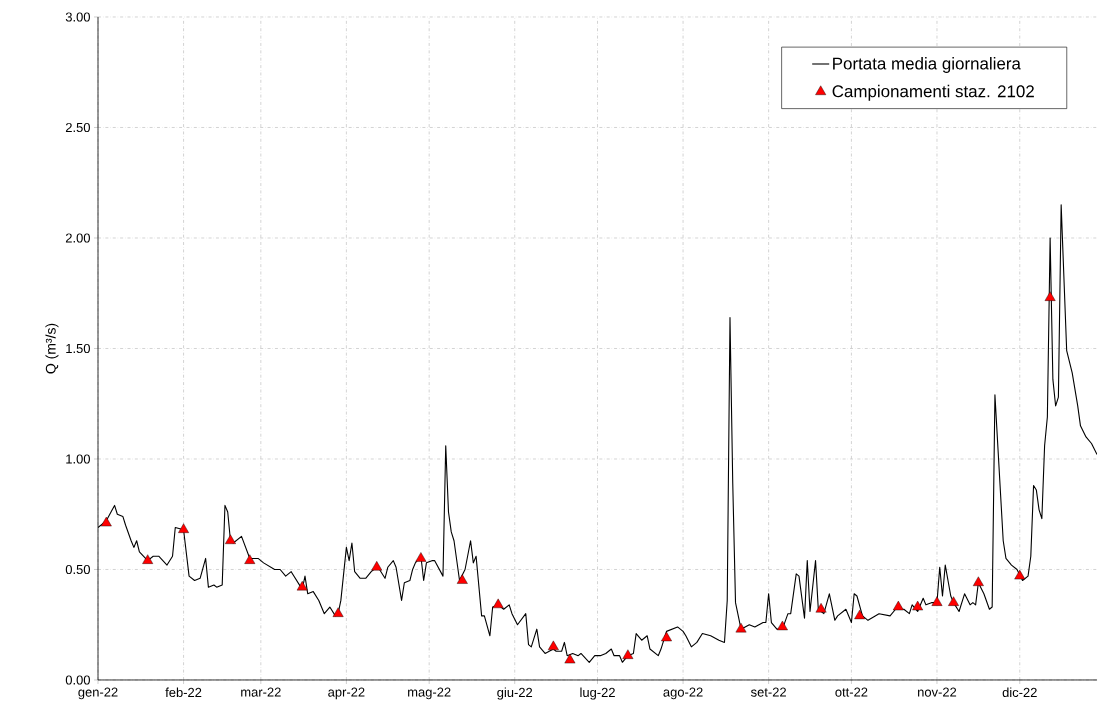  What do you see at coordinates (78, 459) in the screenshot?
I see `y-tick-label: 1.00` at bounding box center [78, 459].